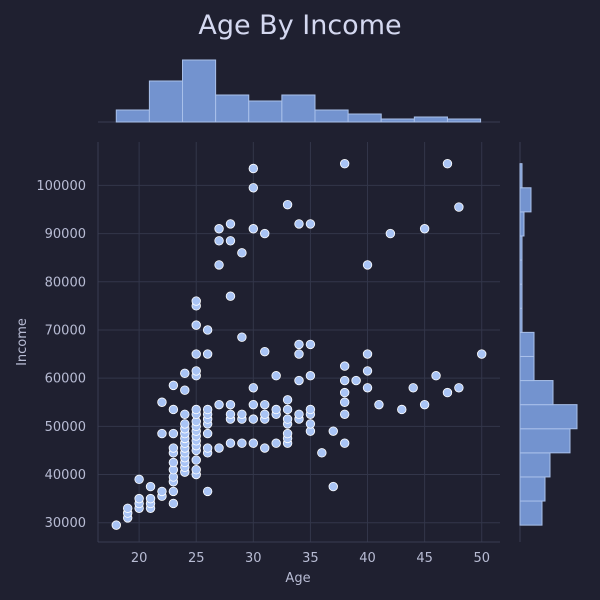  I want to click on y-marginal-histogram, so click(548, 342).